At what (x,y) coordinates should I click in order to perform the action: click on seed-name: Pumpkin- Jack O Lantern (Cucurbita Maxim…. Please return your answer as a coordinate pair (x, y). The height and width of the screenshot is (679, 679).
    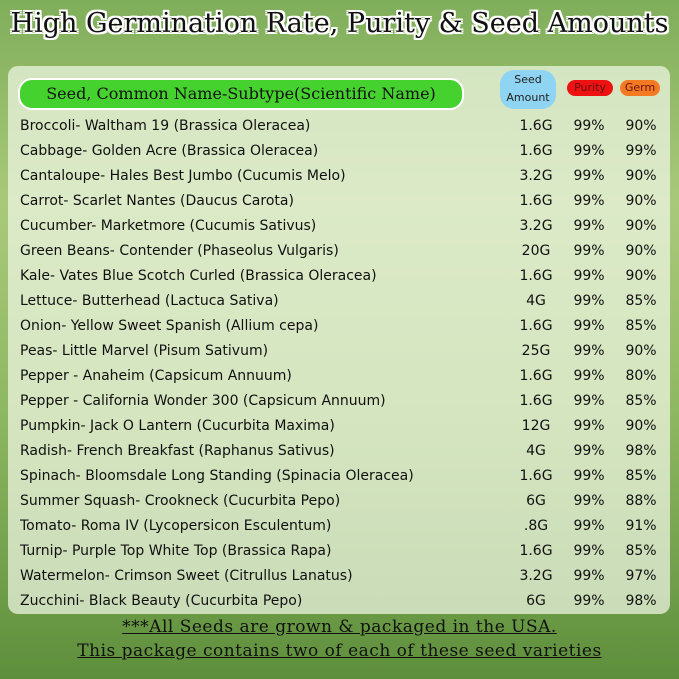
    Looking at the image, I should click on (177, 426).